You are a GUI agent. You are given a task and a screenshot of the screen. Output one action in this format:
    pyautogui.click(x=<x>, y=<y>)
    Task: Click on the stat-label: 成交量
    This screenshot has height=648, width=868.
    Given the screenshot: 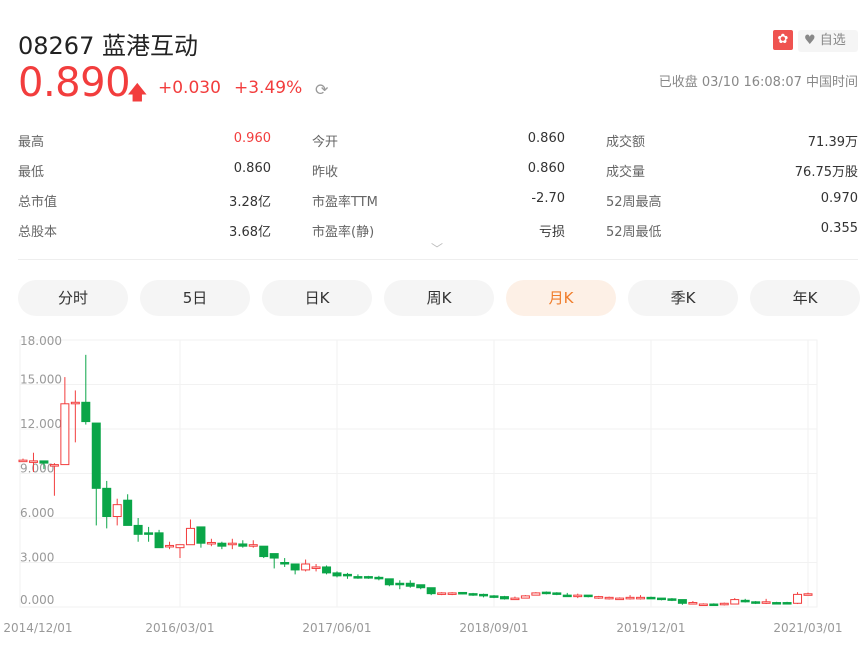 What is the action you would take?
    pyautogui.click(x=626, y=172)
    